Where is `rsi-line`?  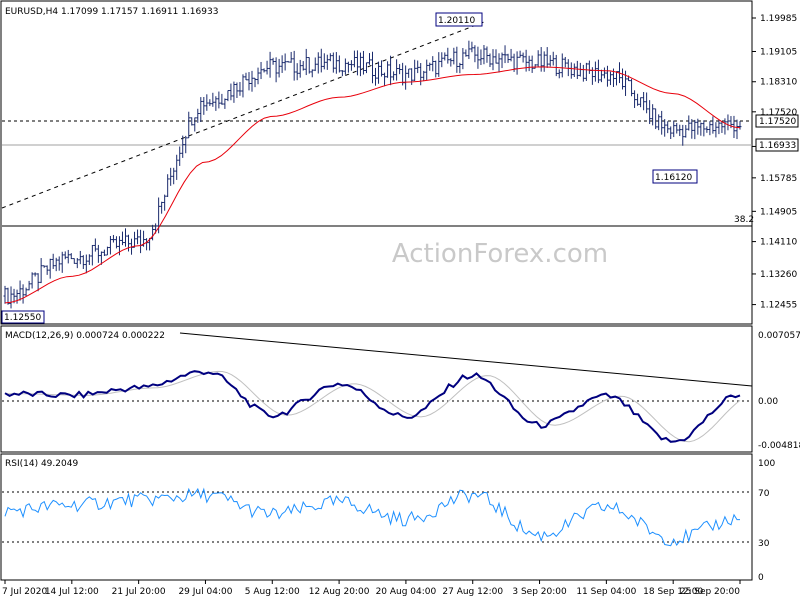
rsi-line is located at coordinates (372, 517).